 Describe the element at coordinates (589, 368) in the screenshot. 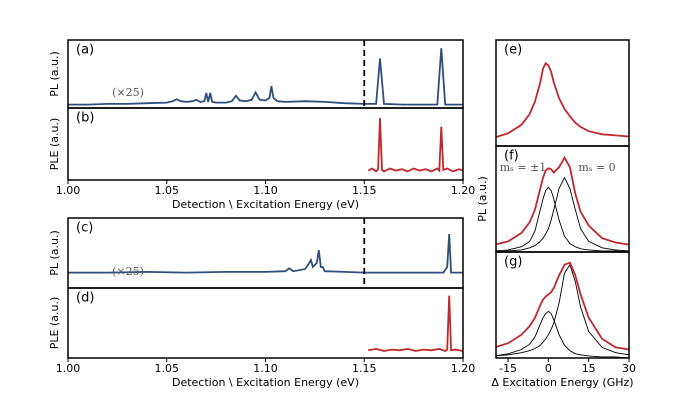

I see `x-tick-label: 15` at that location.